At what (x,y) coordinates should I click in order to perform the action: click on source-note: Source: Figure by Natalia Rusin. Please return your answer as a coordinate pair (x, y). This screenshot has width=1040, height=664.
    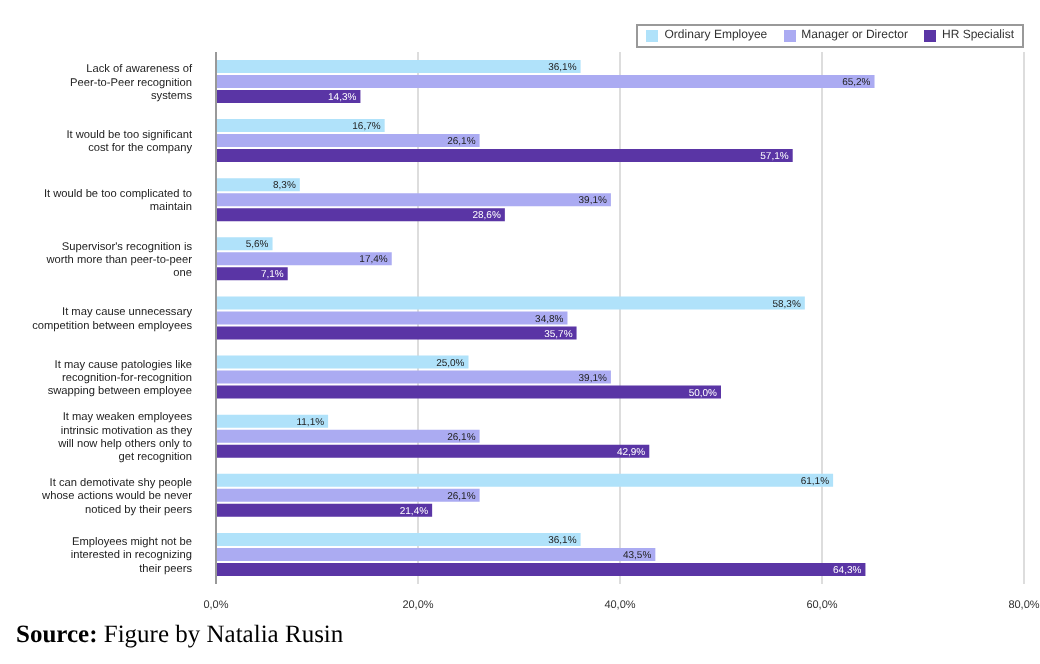
    Looking at the image, I should click on (180, 634).